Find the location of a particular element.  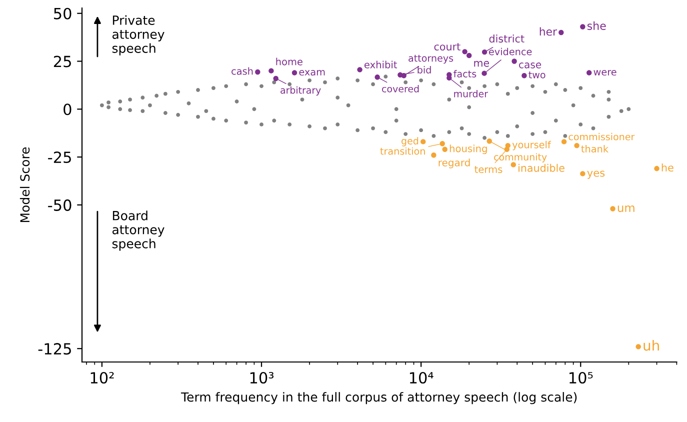

annotation: bid is located at coordinates (424, 70).